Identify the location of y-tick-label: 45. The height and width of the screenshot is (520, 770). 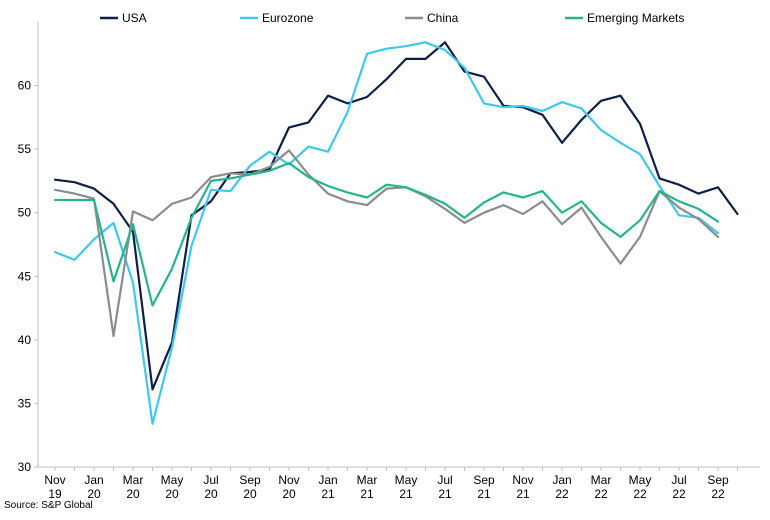
(25, 276).